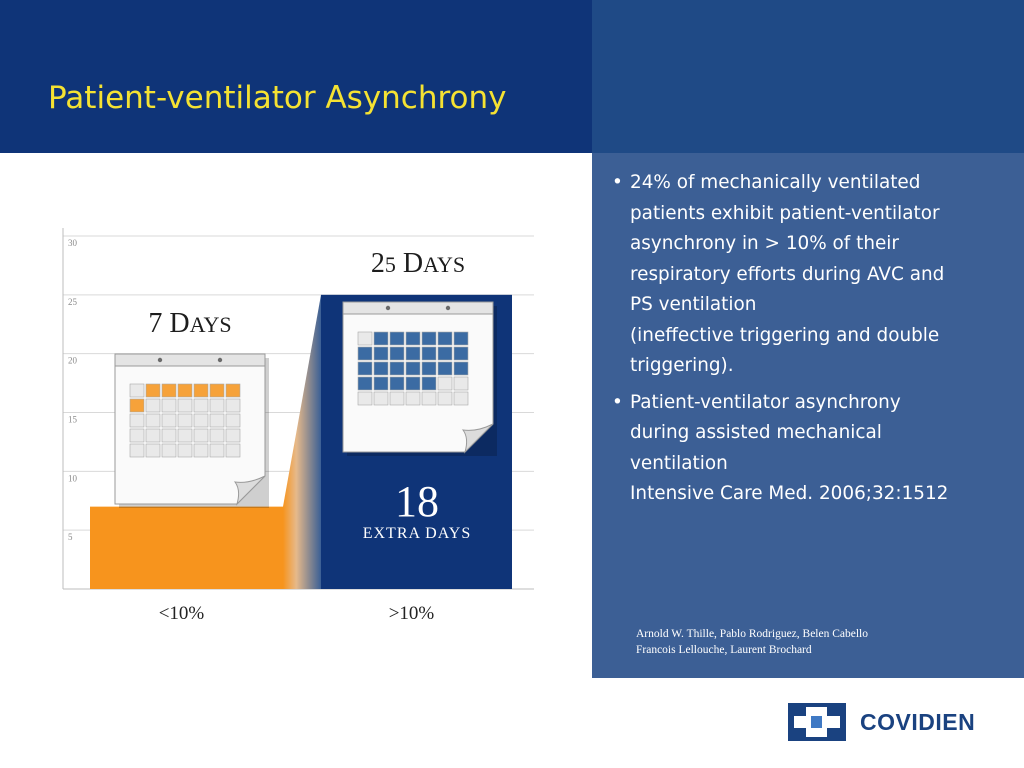  Describe the element at coordinates (417, 501) in the screenshot. I see `annotation-value: 18` at that location.